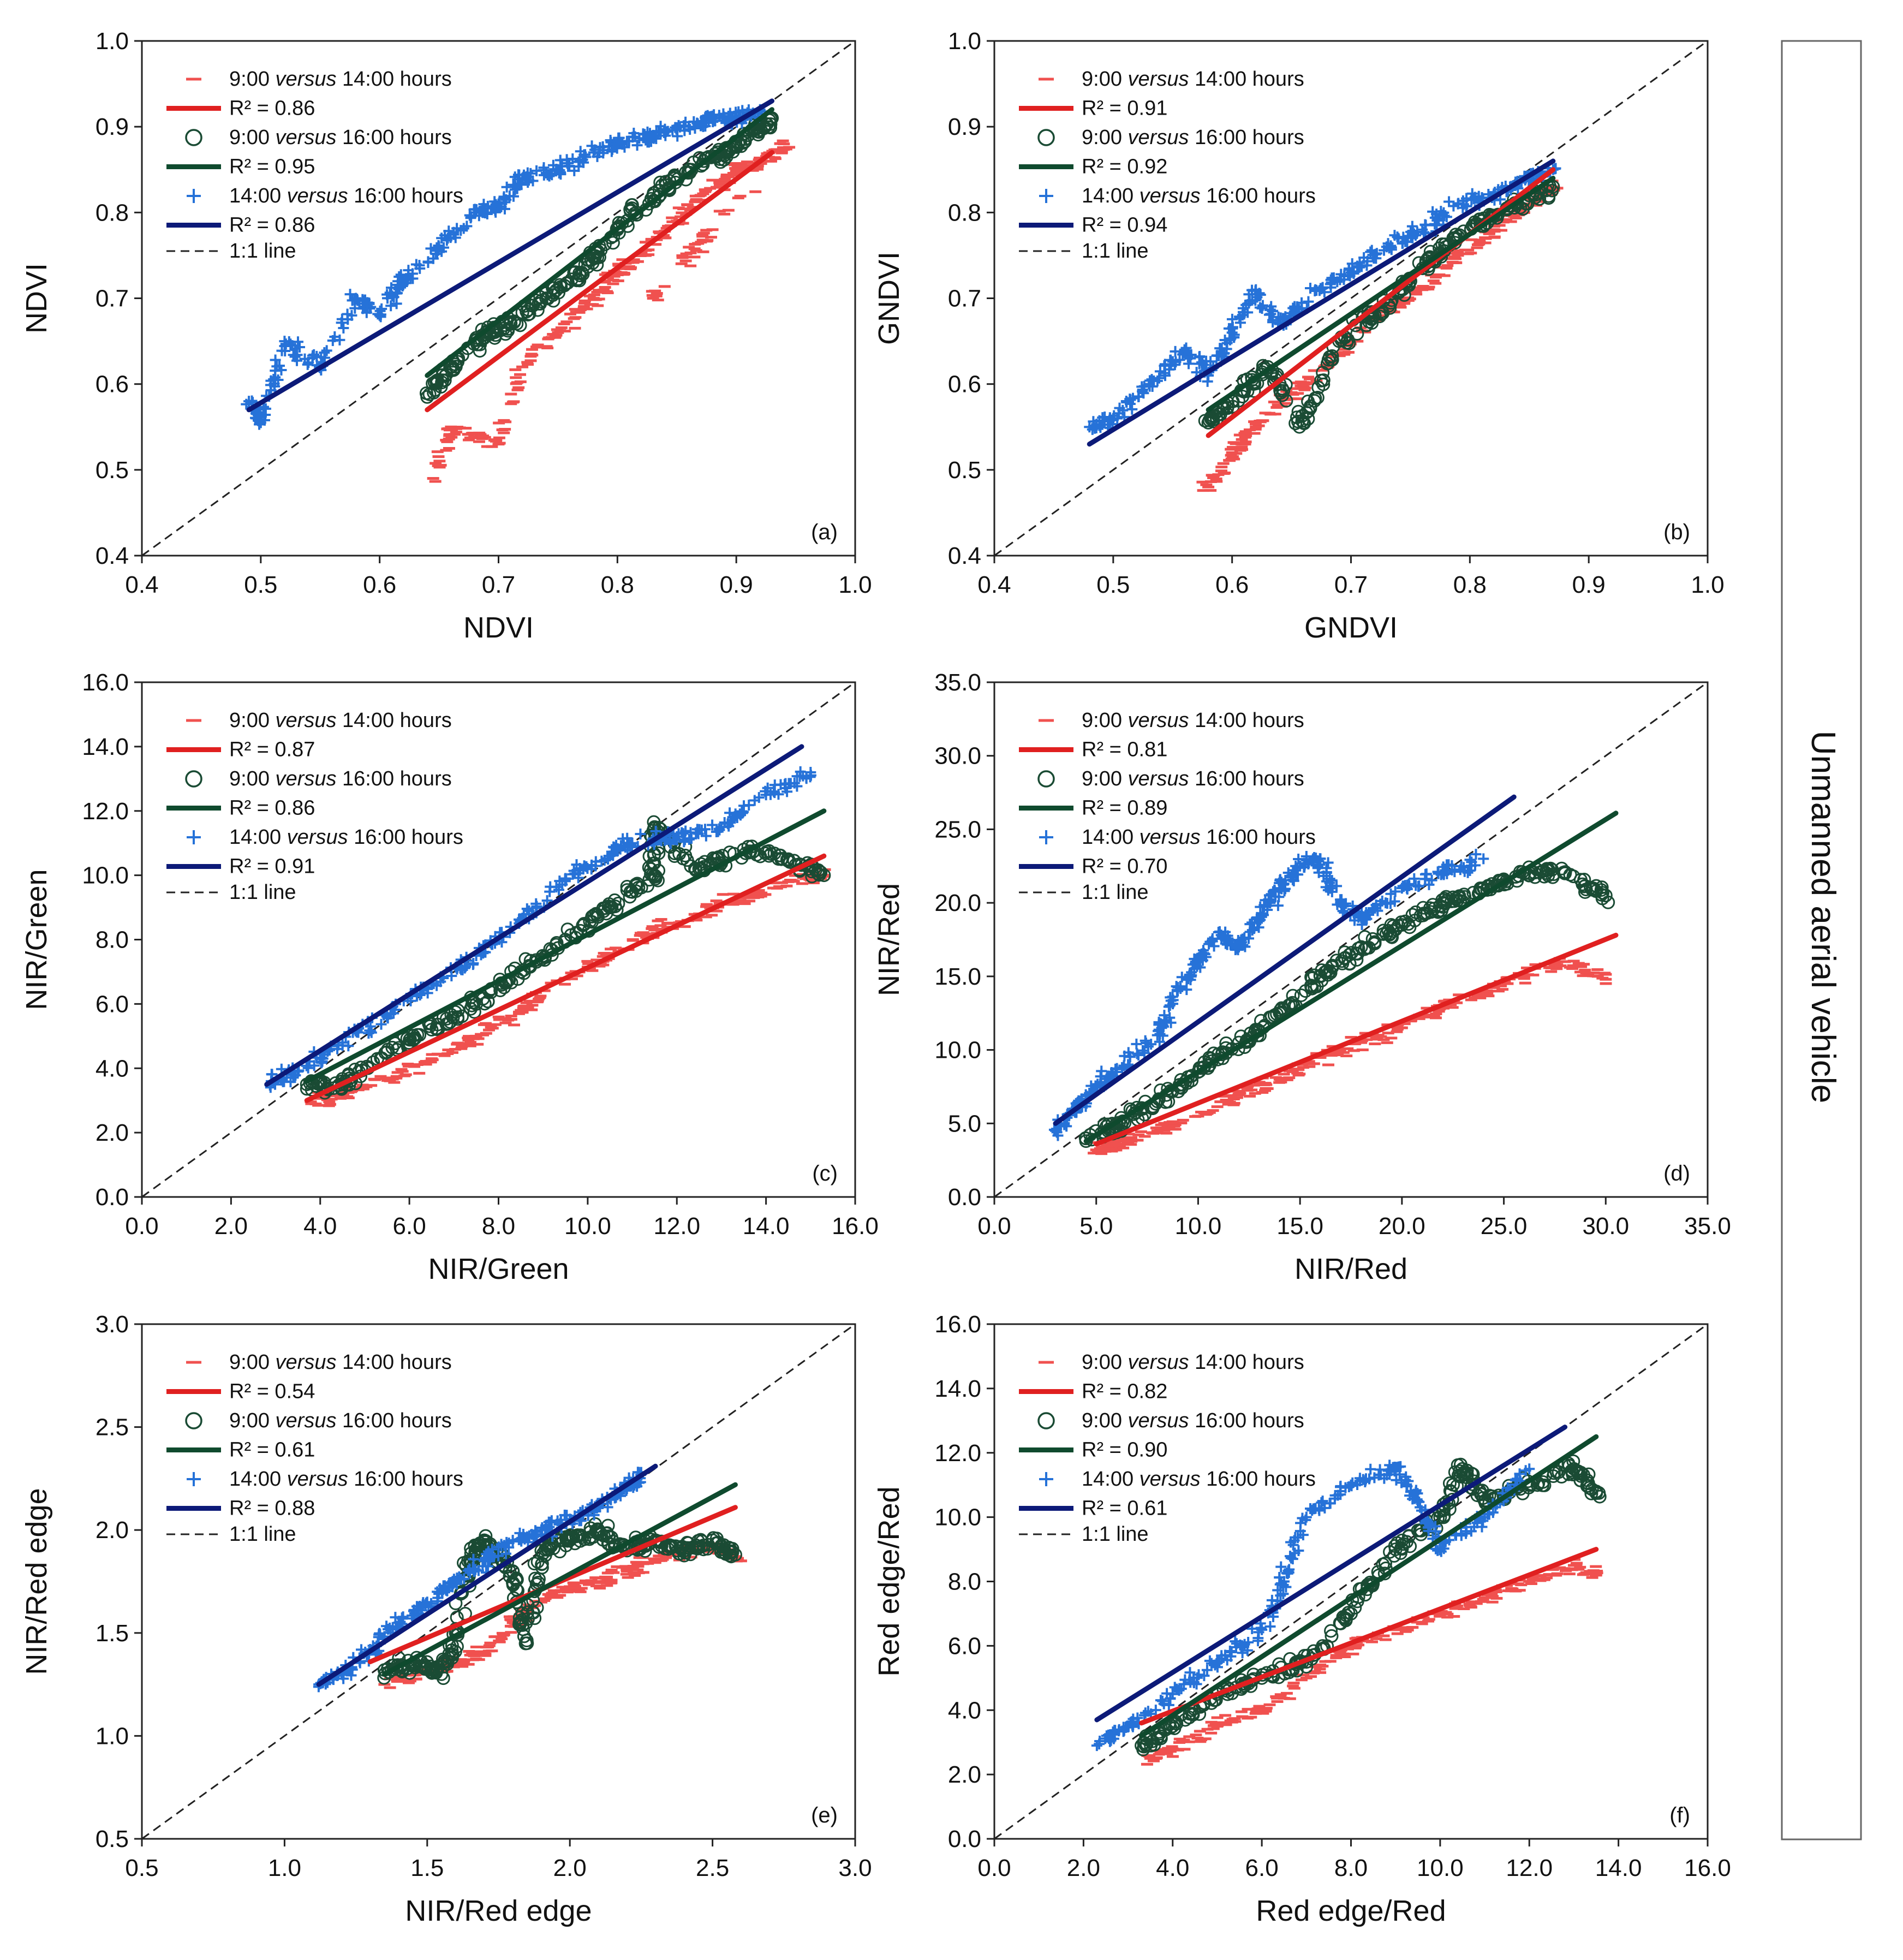 The image size is (1903, 1960). I want to click on x-tick-label: 0.7, so click(1351, 584).